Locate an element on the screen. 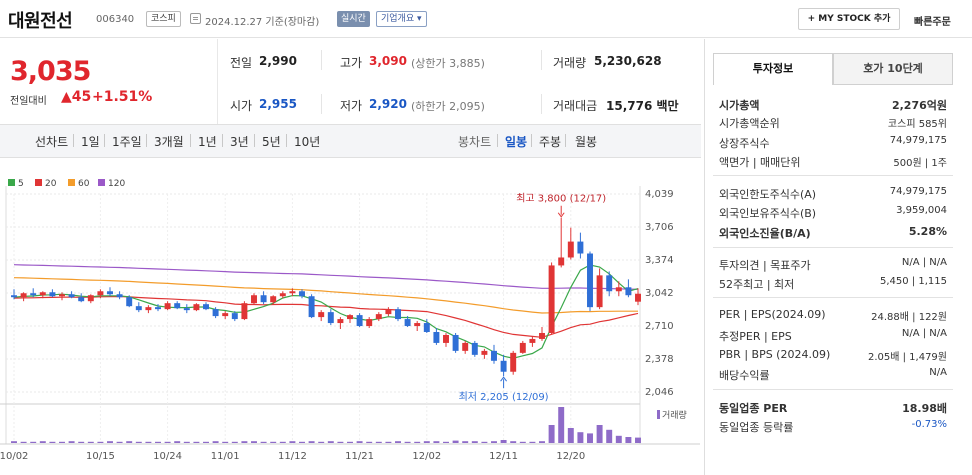 Image resolution: width=972 pixels, height=475 pixels. info-value: N/A | N/A is located at coordinates (924, 262).